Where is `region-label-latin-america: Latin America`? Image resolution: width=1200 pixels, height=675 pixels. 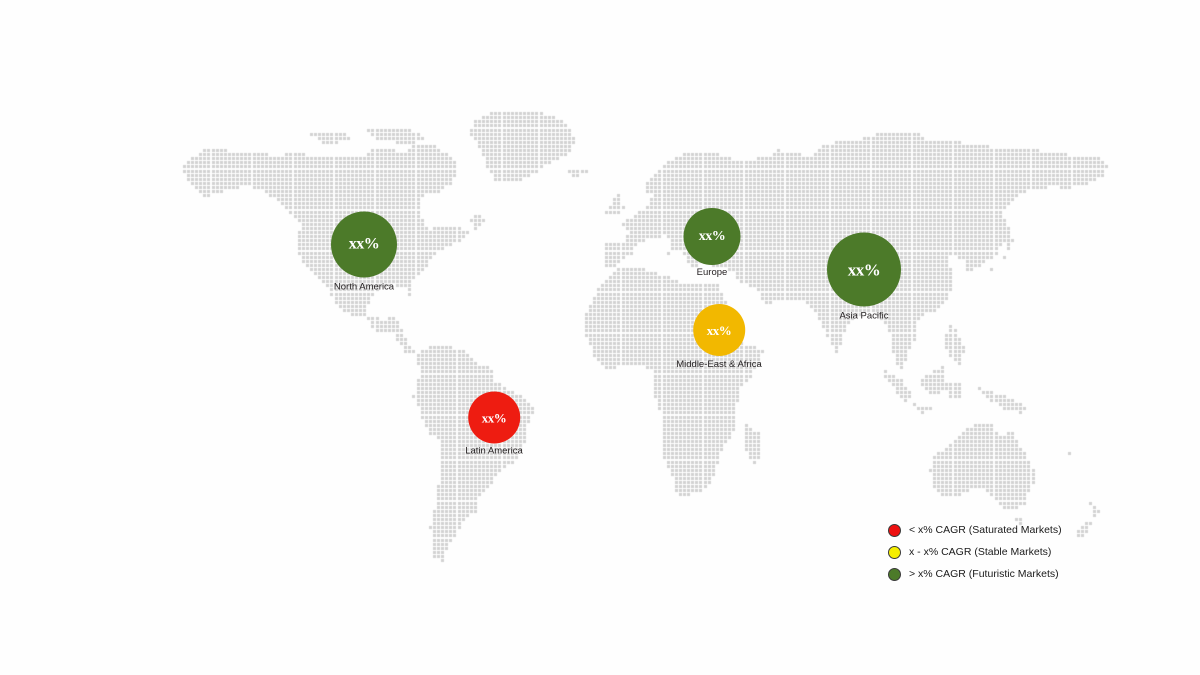 region-label-latin-america: Latin America is located at coordinates (494, 451).